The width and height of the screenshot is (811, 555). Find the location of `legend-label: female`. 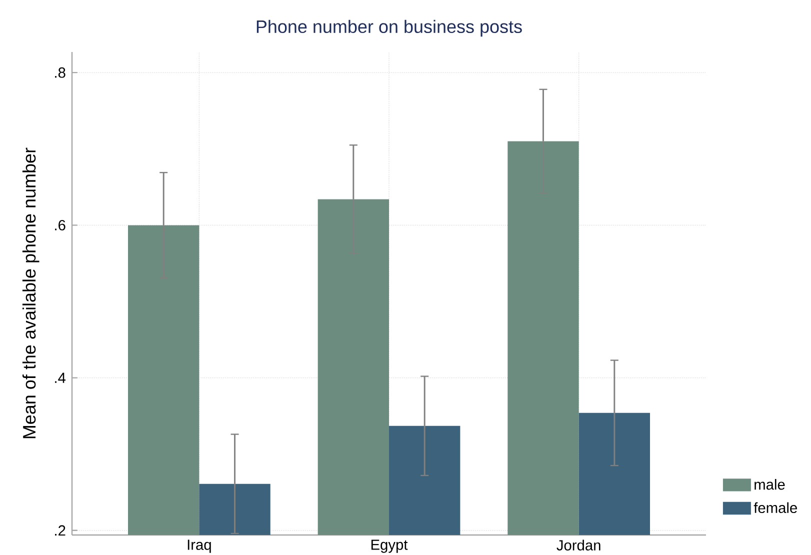

legend-label: female is located at coordinates (775, 508).